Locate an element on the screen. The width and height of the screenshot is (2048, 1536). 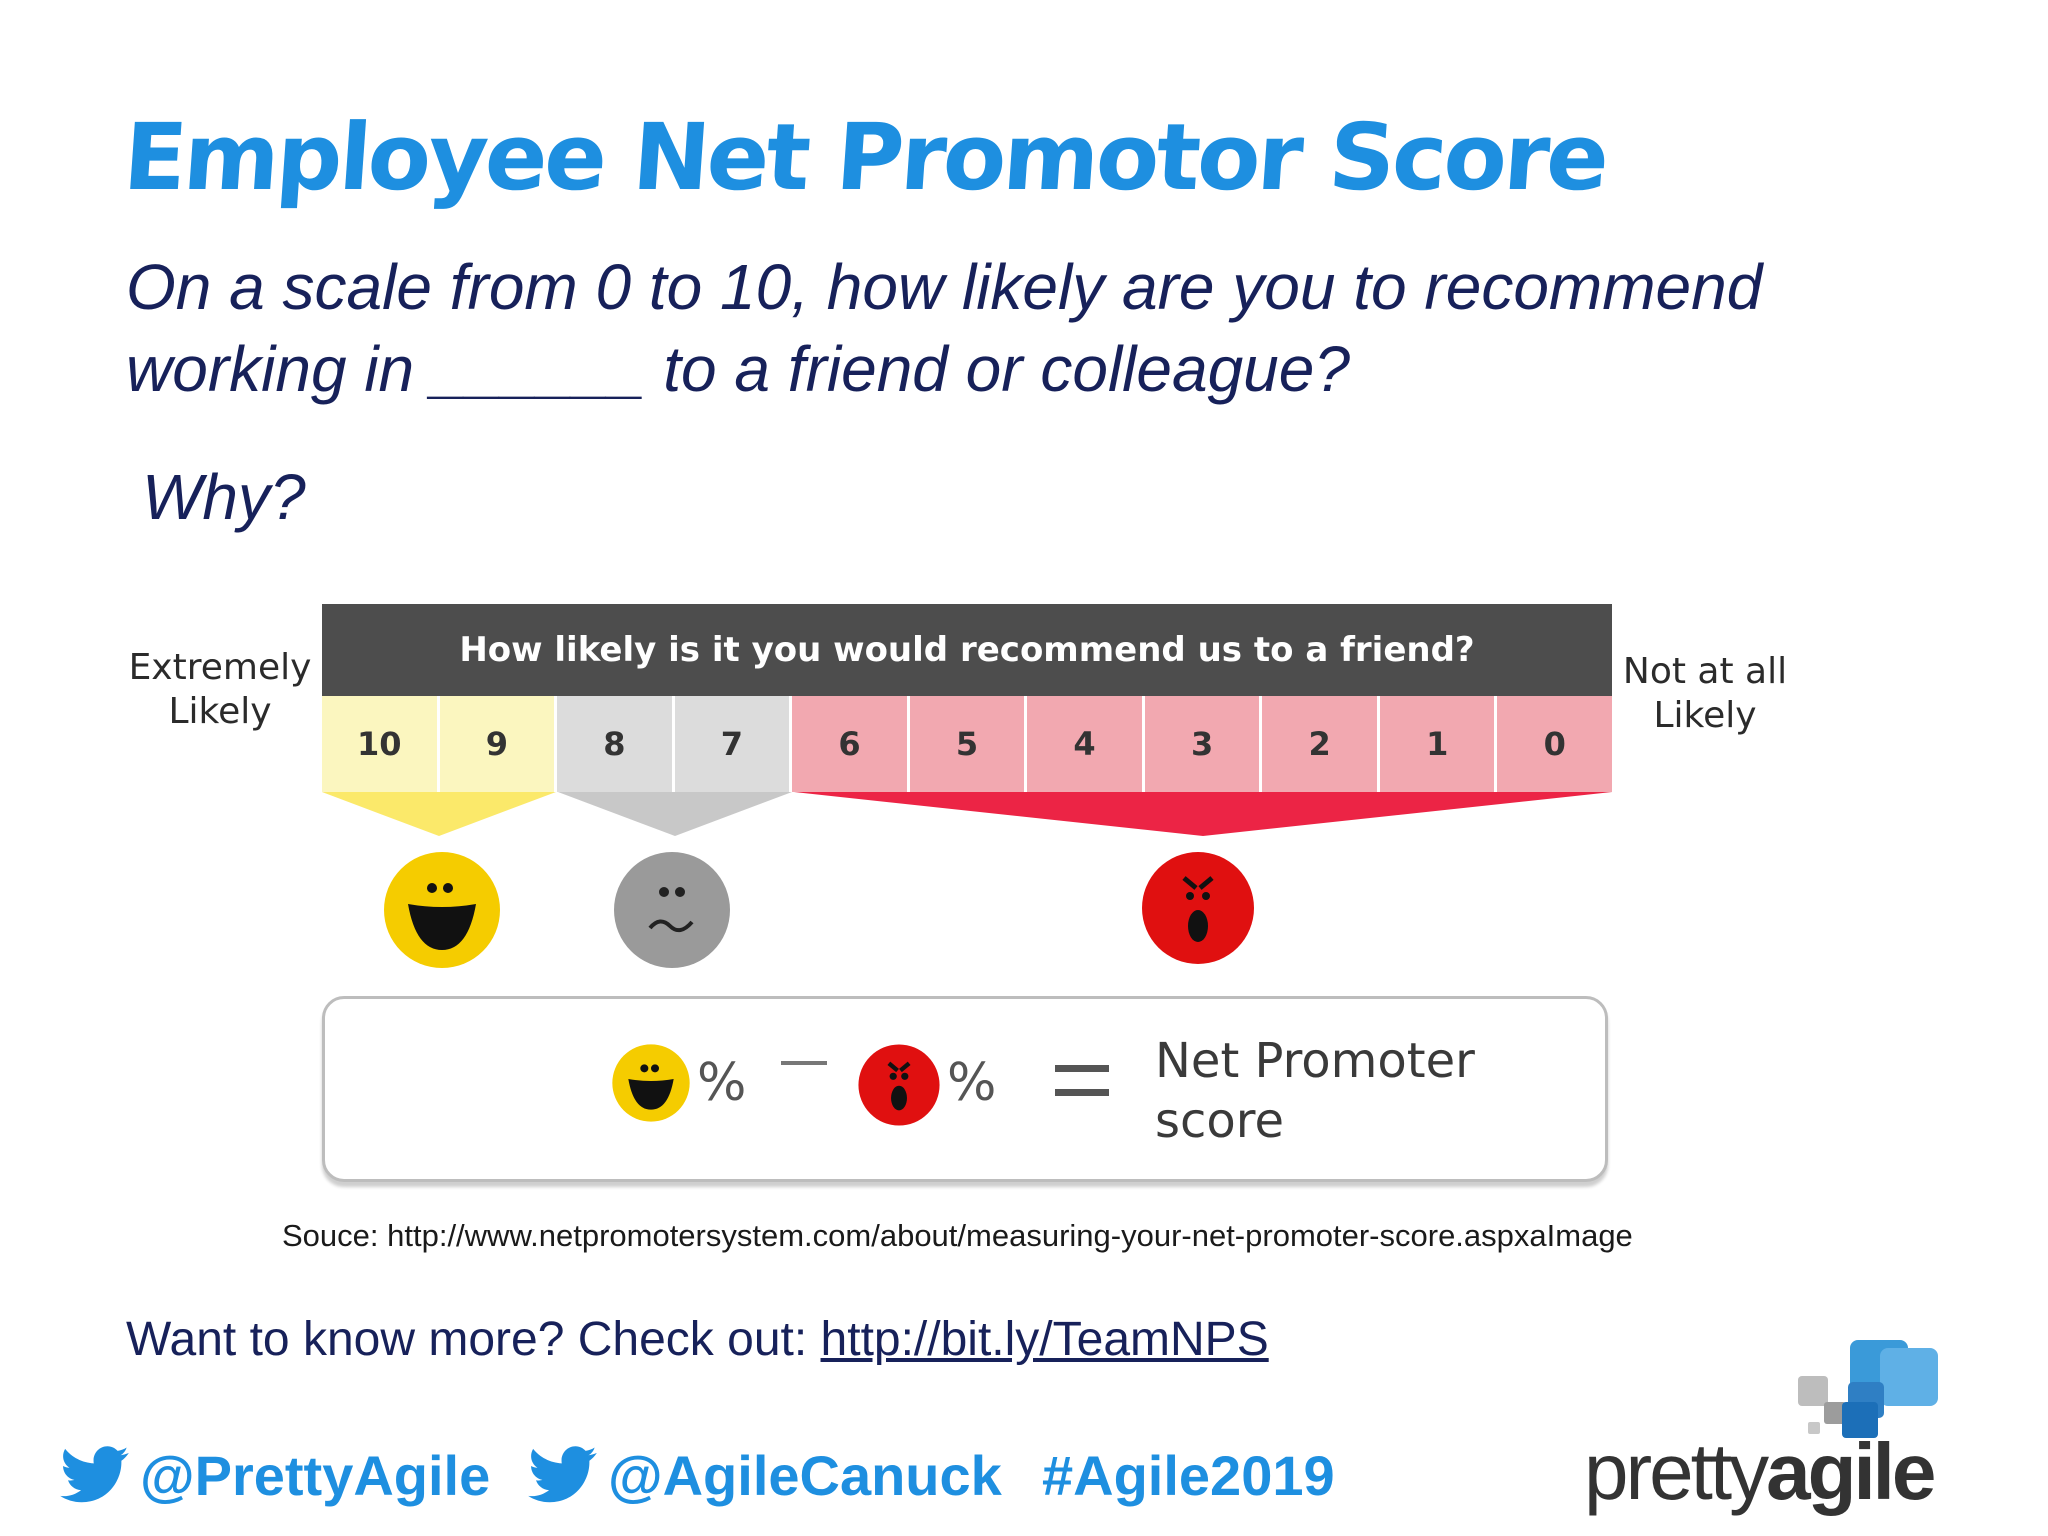
detractor-bracket is located at coordinates (1203, 814).